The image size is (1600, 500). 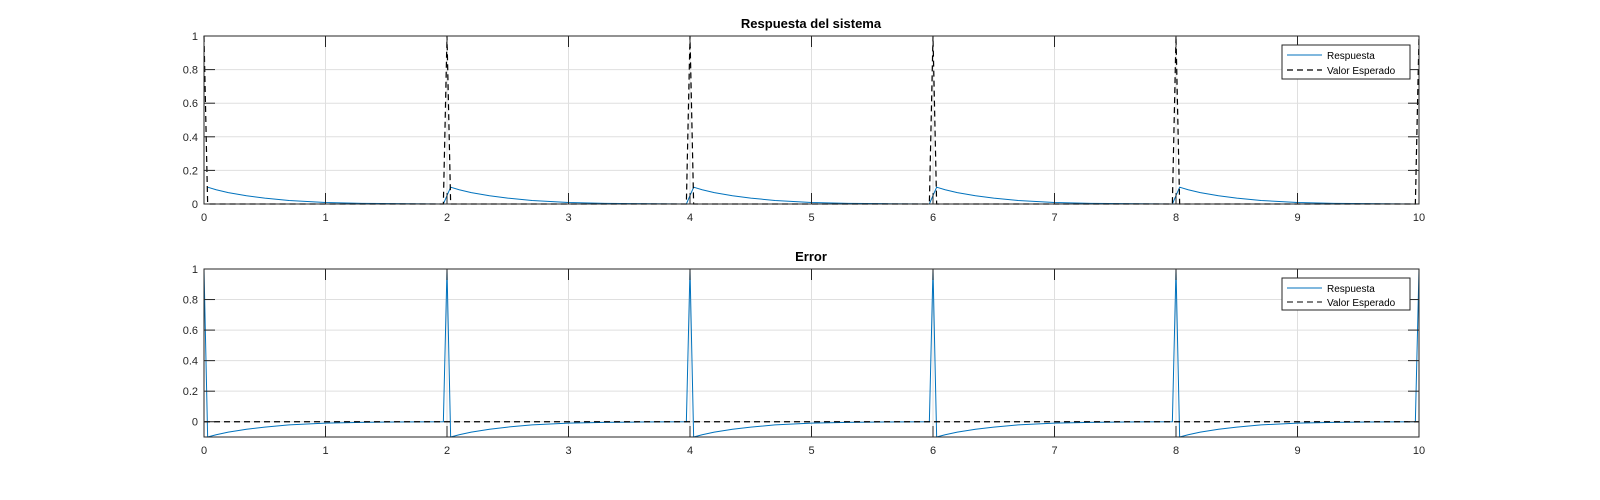 What do you see at coordinates (811, 256) in the screenshot?
I see `axes-title: Error` at bounding box center [811, 256].